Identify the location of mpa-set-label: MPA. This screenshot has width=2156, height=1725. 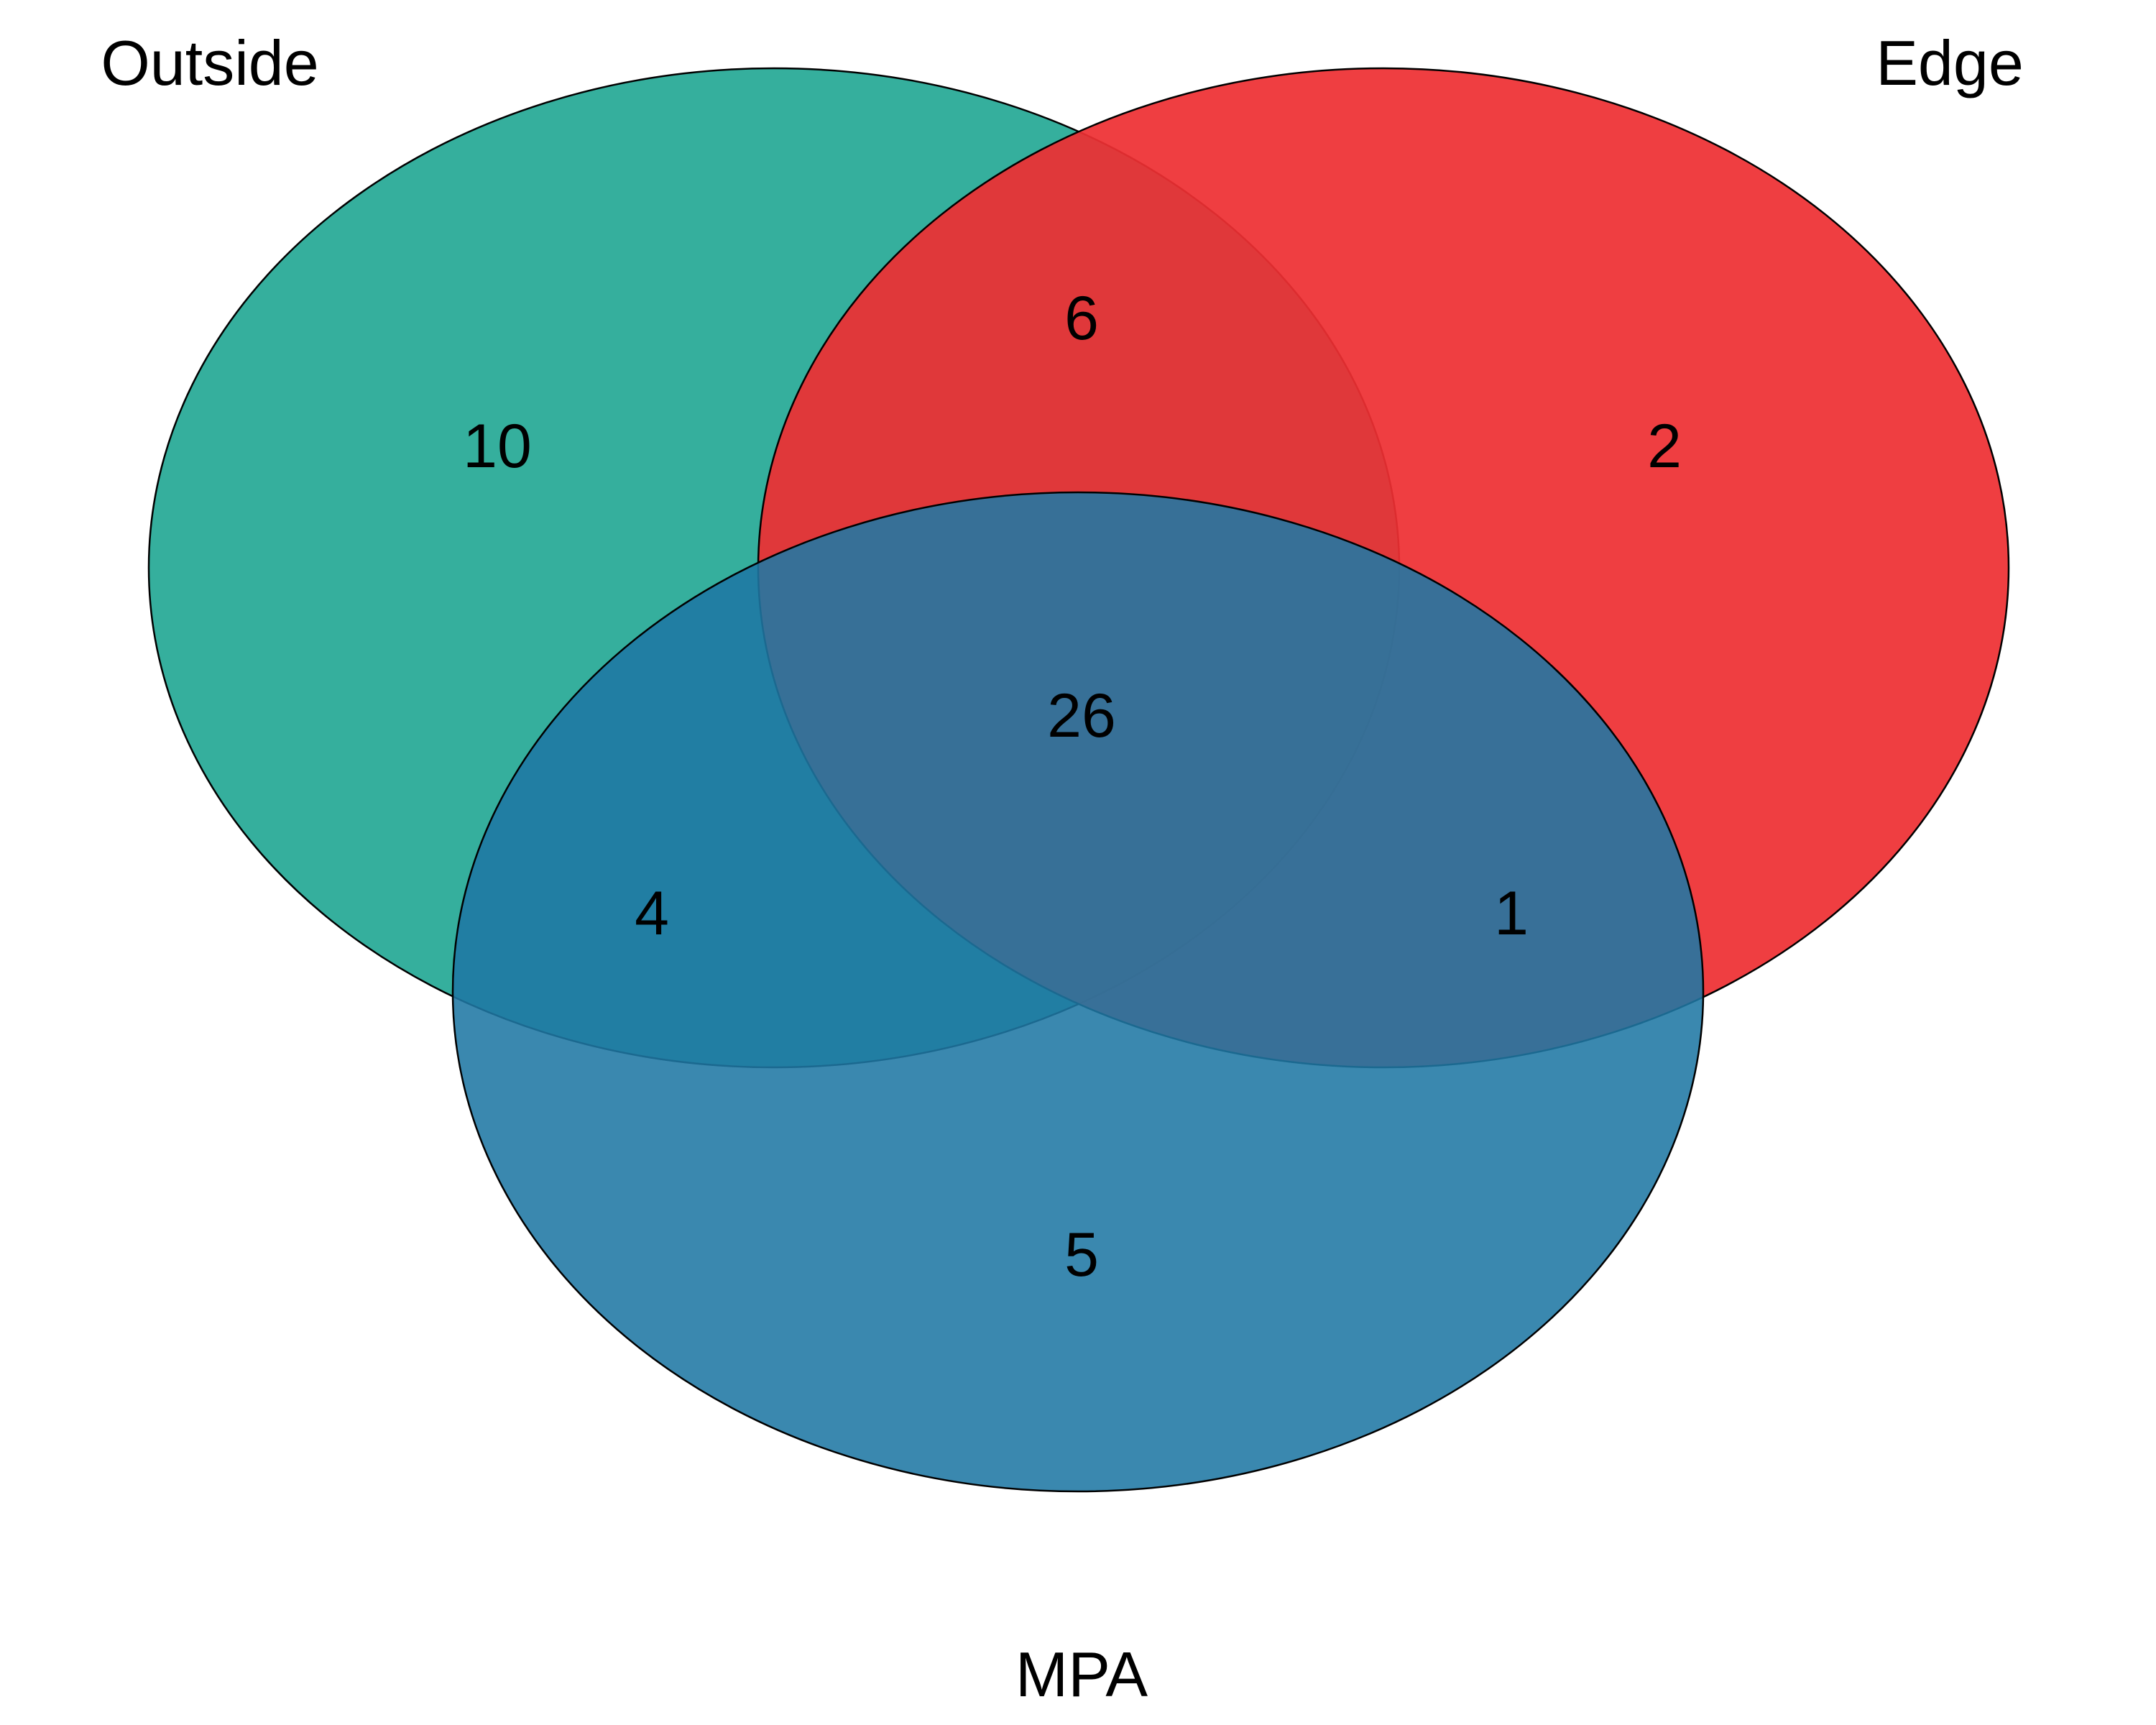
(1081, 1674).